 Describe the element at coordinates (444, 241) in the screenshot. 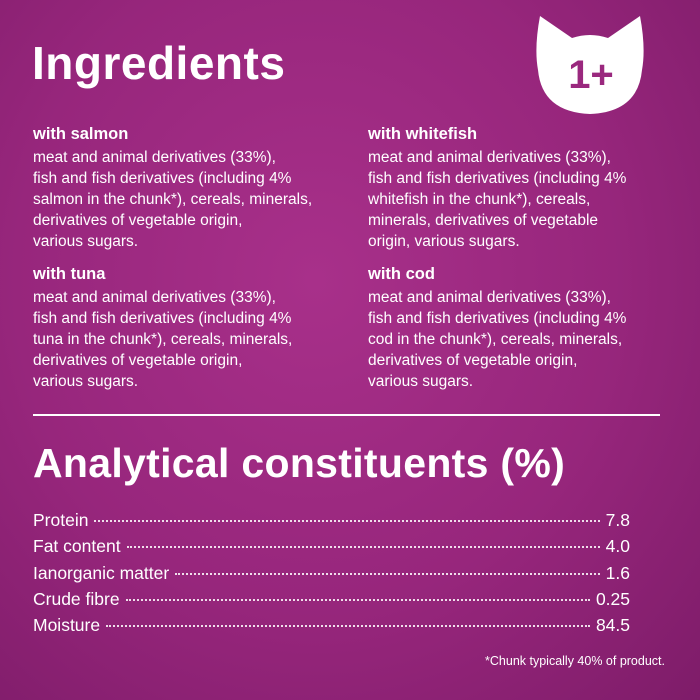

I see `section-text: origin, various sugars.` at that location.